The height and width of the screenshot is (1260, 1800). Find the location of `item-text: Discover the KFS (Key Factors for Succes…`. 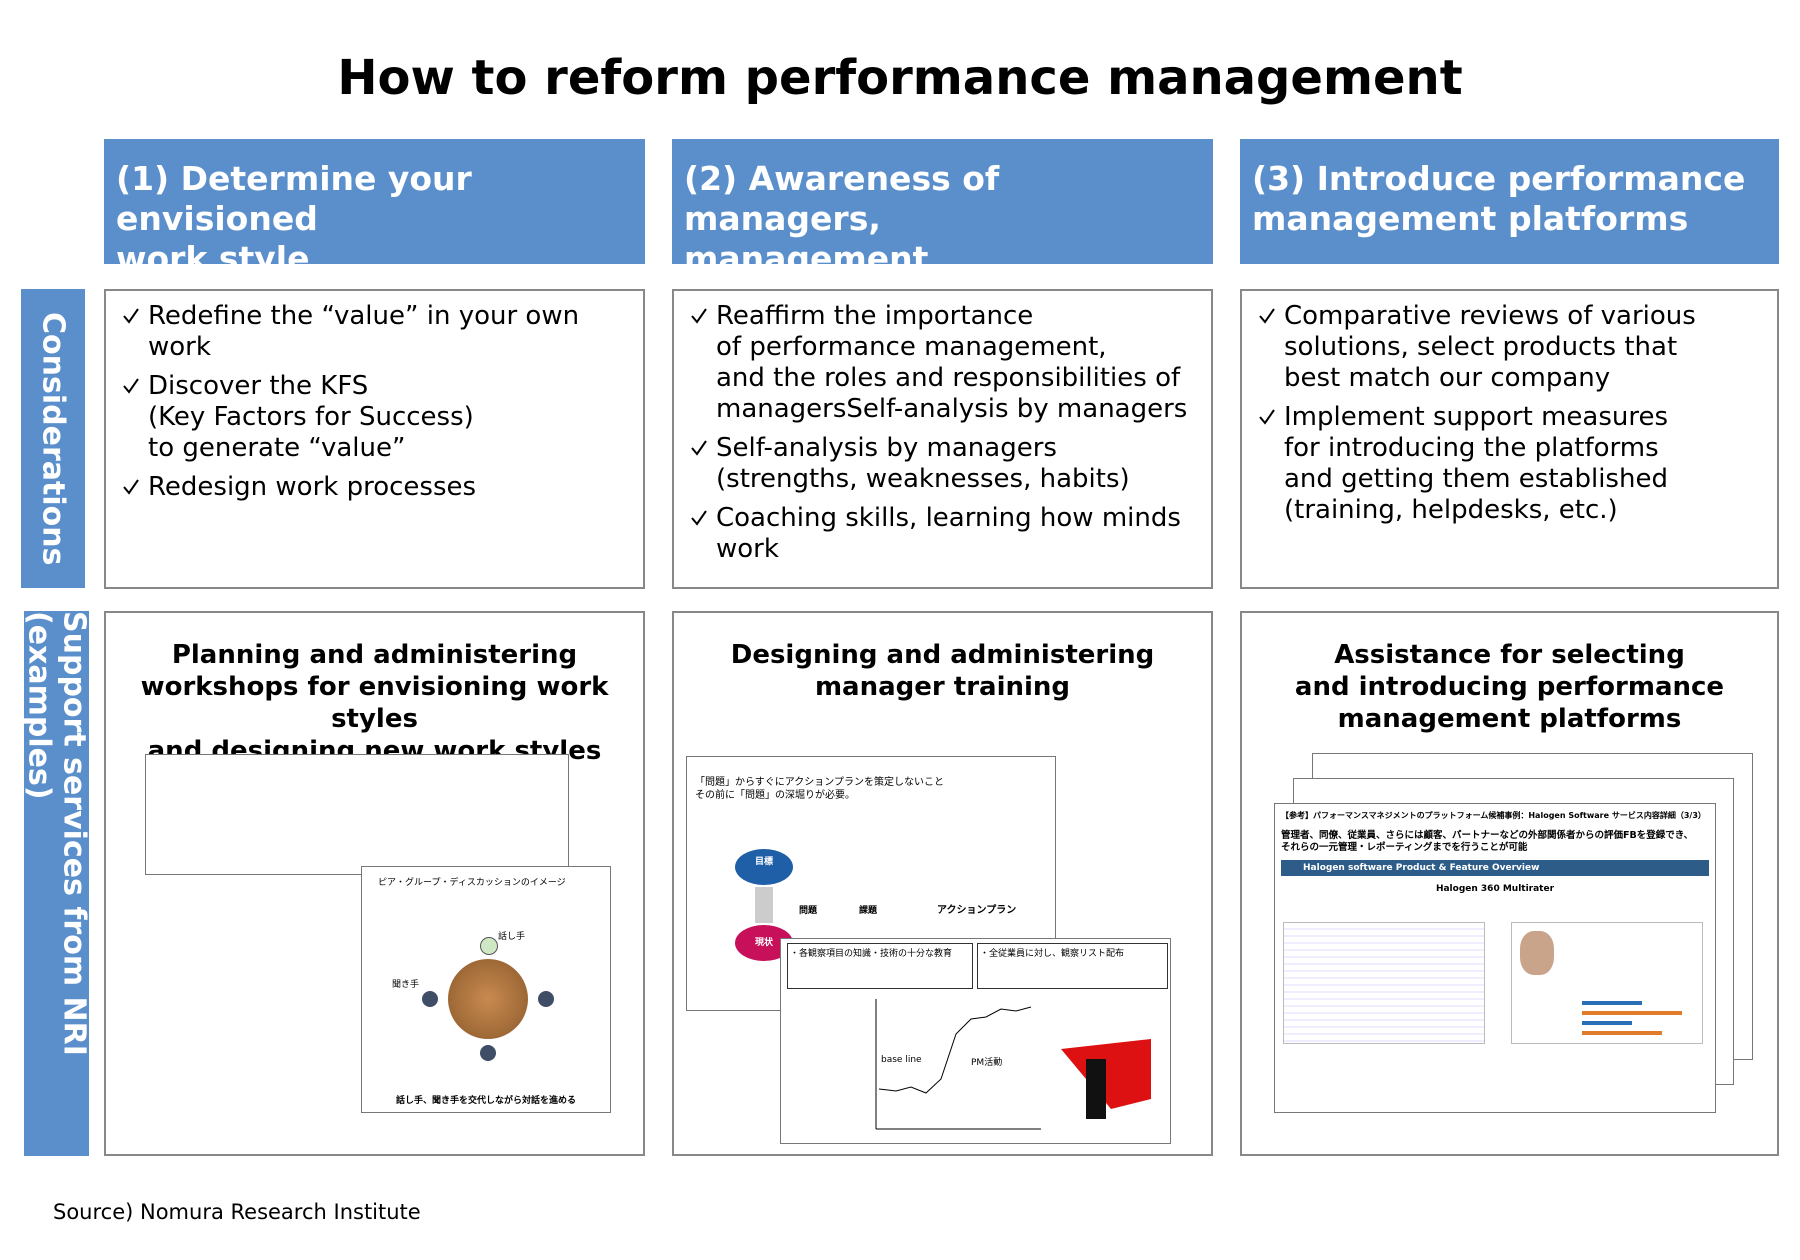

item-text: Discover the KFS (Key Factors for Succes… is located at coordinates (311, 417).